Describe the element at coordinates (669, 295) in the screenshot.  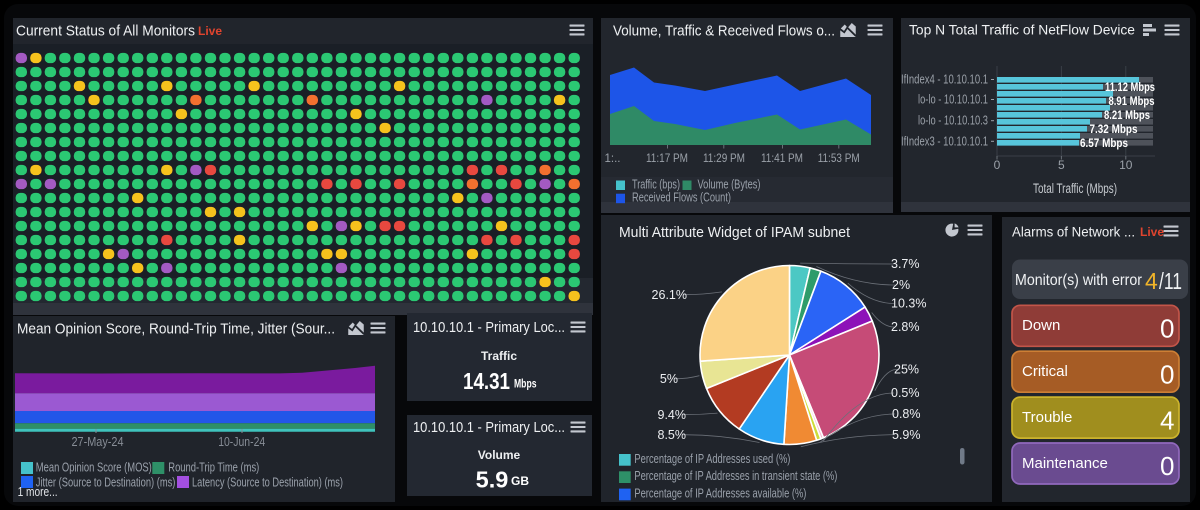
I see `svg-text: 26.1%` at that location.